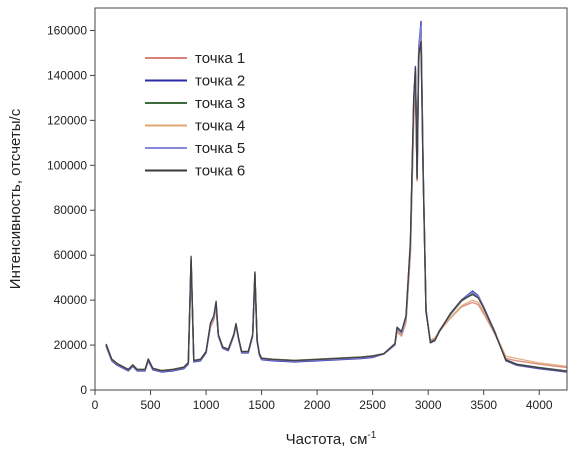 The image size is (575, 457). Describe the element at coordinates (372, 405) in the screenshot. I see `x-tick-label: 2500` at that location.